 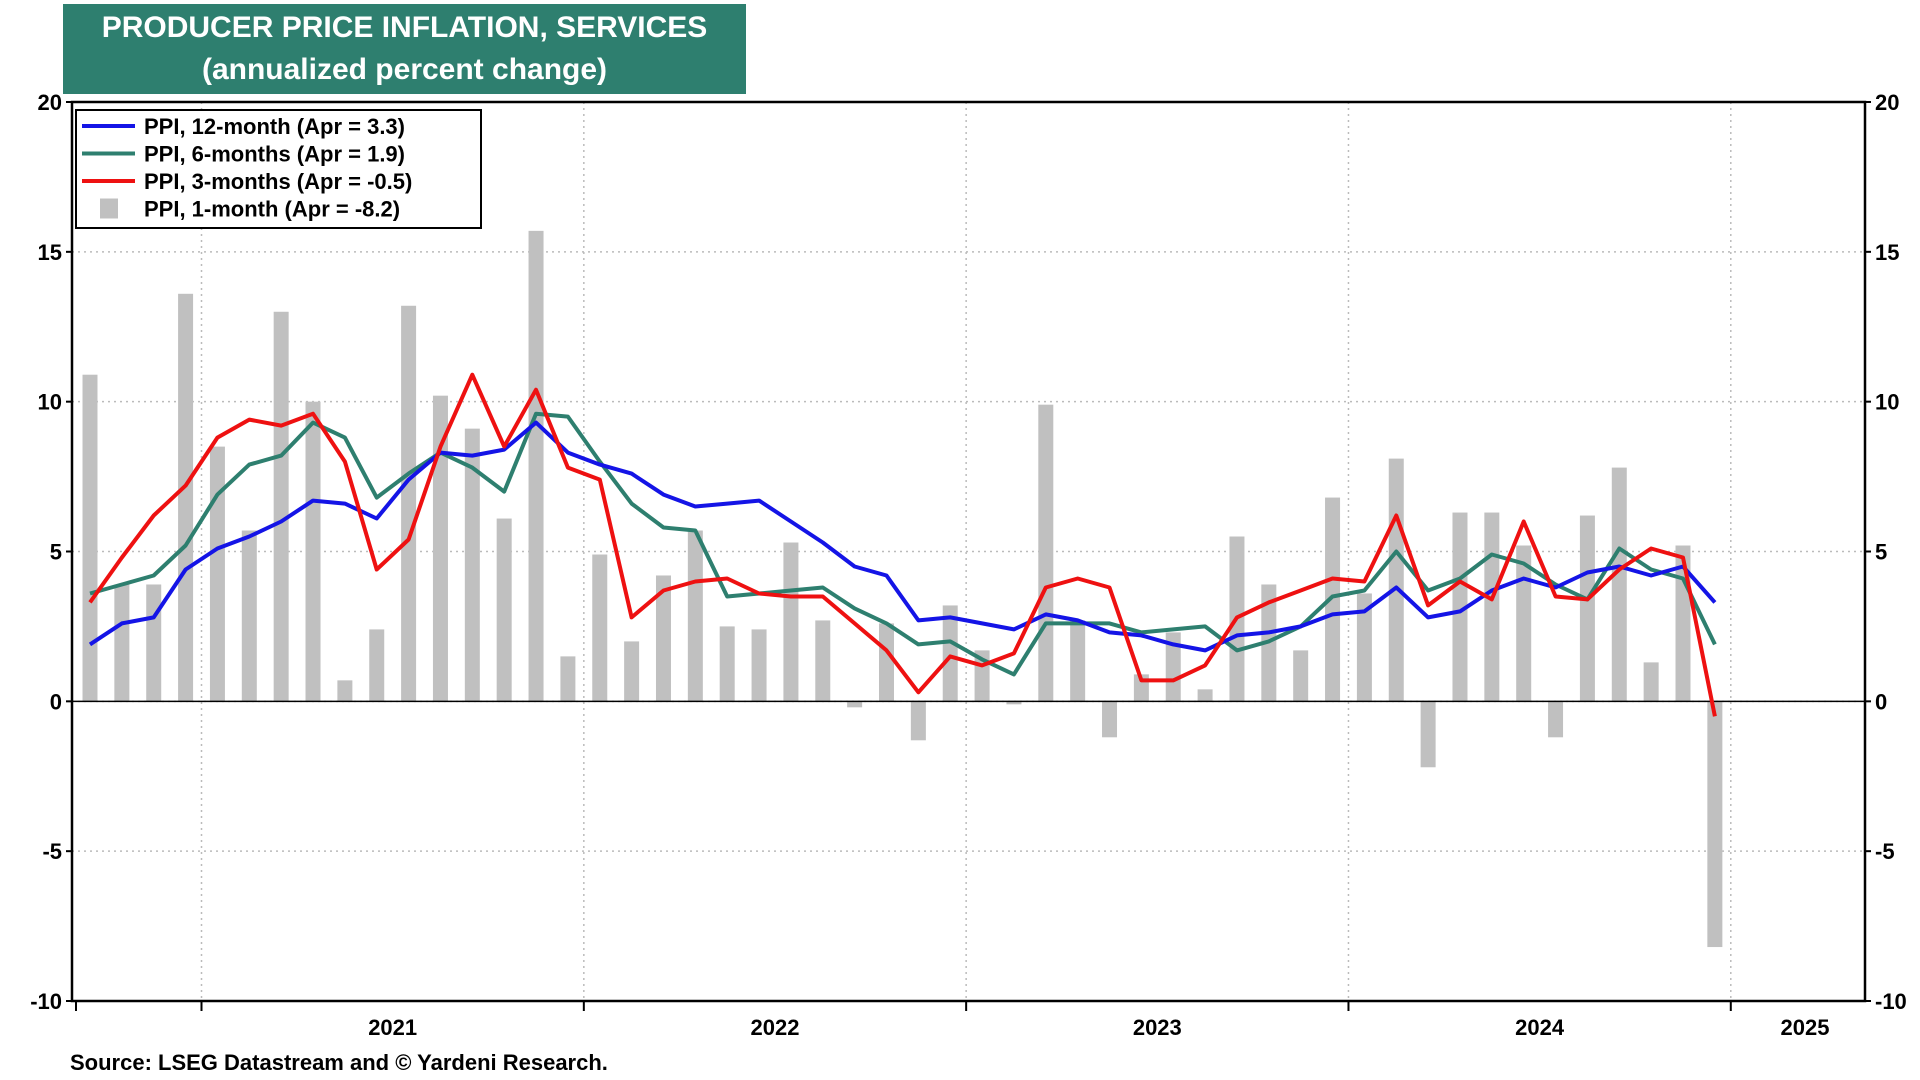 I want to click on x-tick-label-year: 2022, so click(x=775, y=1027).